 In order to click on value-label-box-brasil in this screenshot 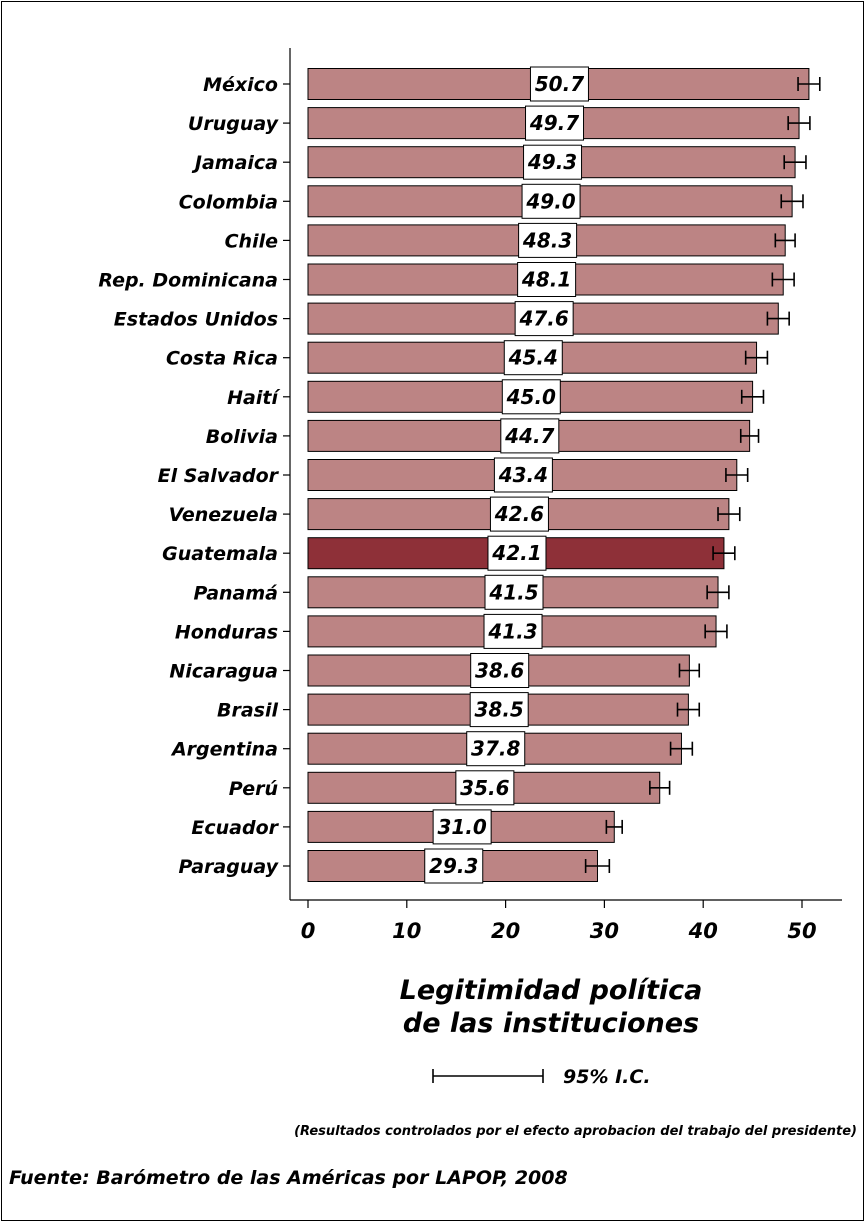, I will do `click(499, 710)`.